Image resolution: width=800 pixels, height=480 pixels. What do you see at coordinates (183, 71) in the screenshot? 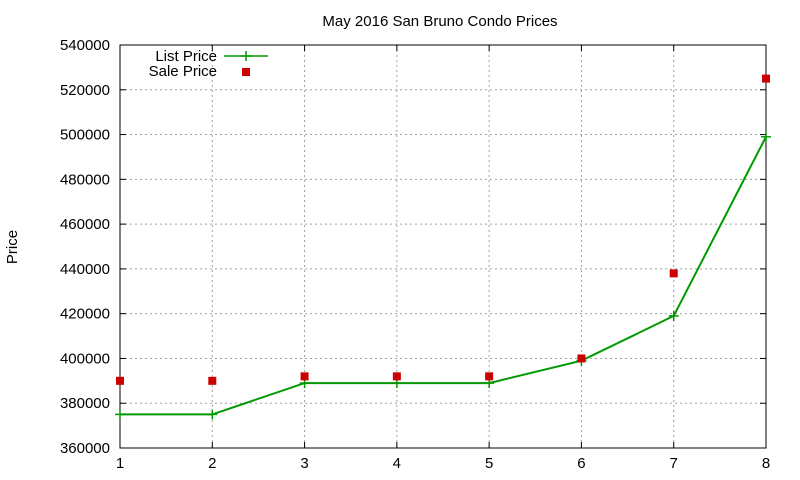
I see `legend-label-sale-price: Sale Price` at bounding box center [183, 71].